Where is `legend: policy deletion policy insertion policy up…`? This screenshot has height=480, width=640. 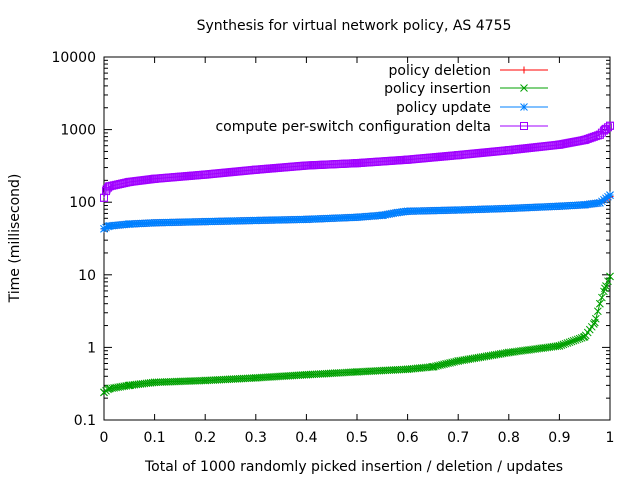 legend: policy deletion policy insertion policy up… is located at coordinates (381, 99).